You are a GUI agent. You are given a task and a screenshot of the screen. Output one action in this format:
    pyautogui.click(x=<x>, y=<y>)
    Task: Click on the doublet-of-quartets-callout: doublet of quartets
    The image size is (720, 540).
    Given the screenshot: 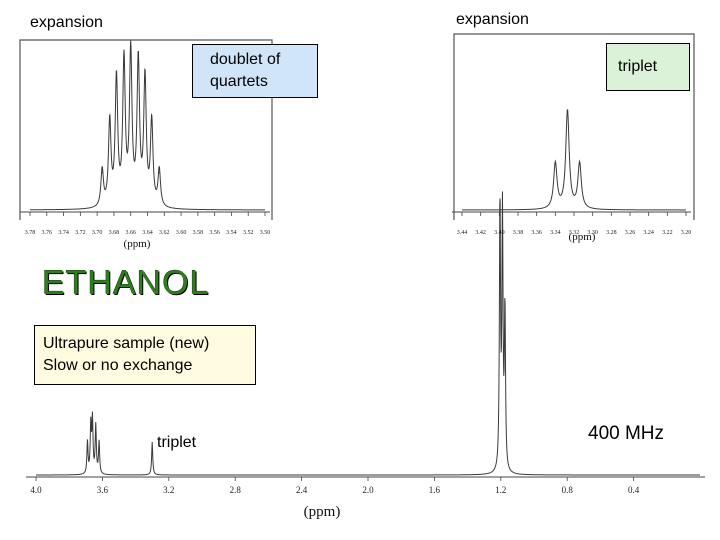 What is the action you would take?
    pyautogui.click(x=255, y=71)
    